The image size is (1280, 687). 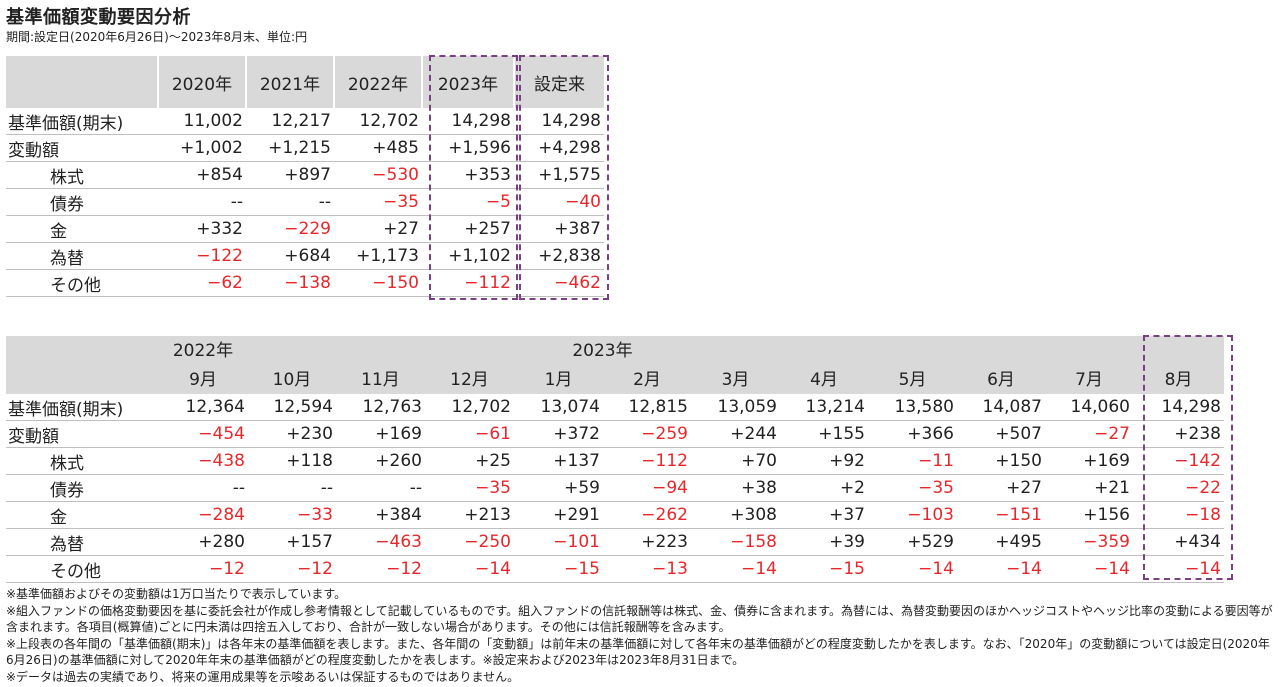 I want to click on table-cell: 13,059, so click(x=735, y=407).